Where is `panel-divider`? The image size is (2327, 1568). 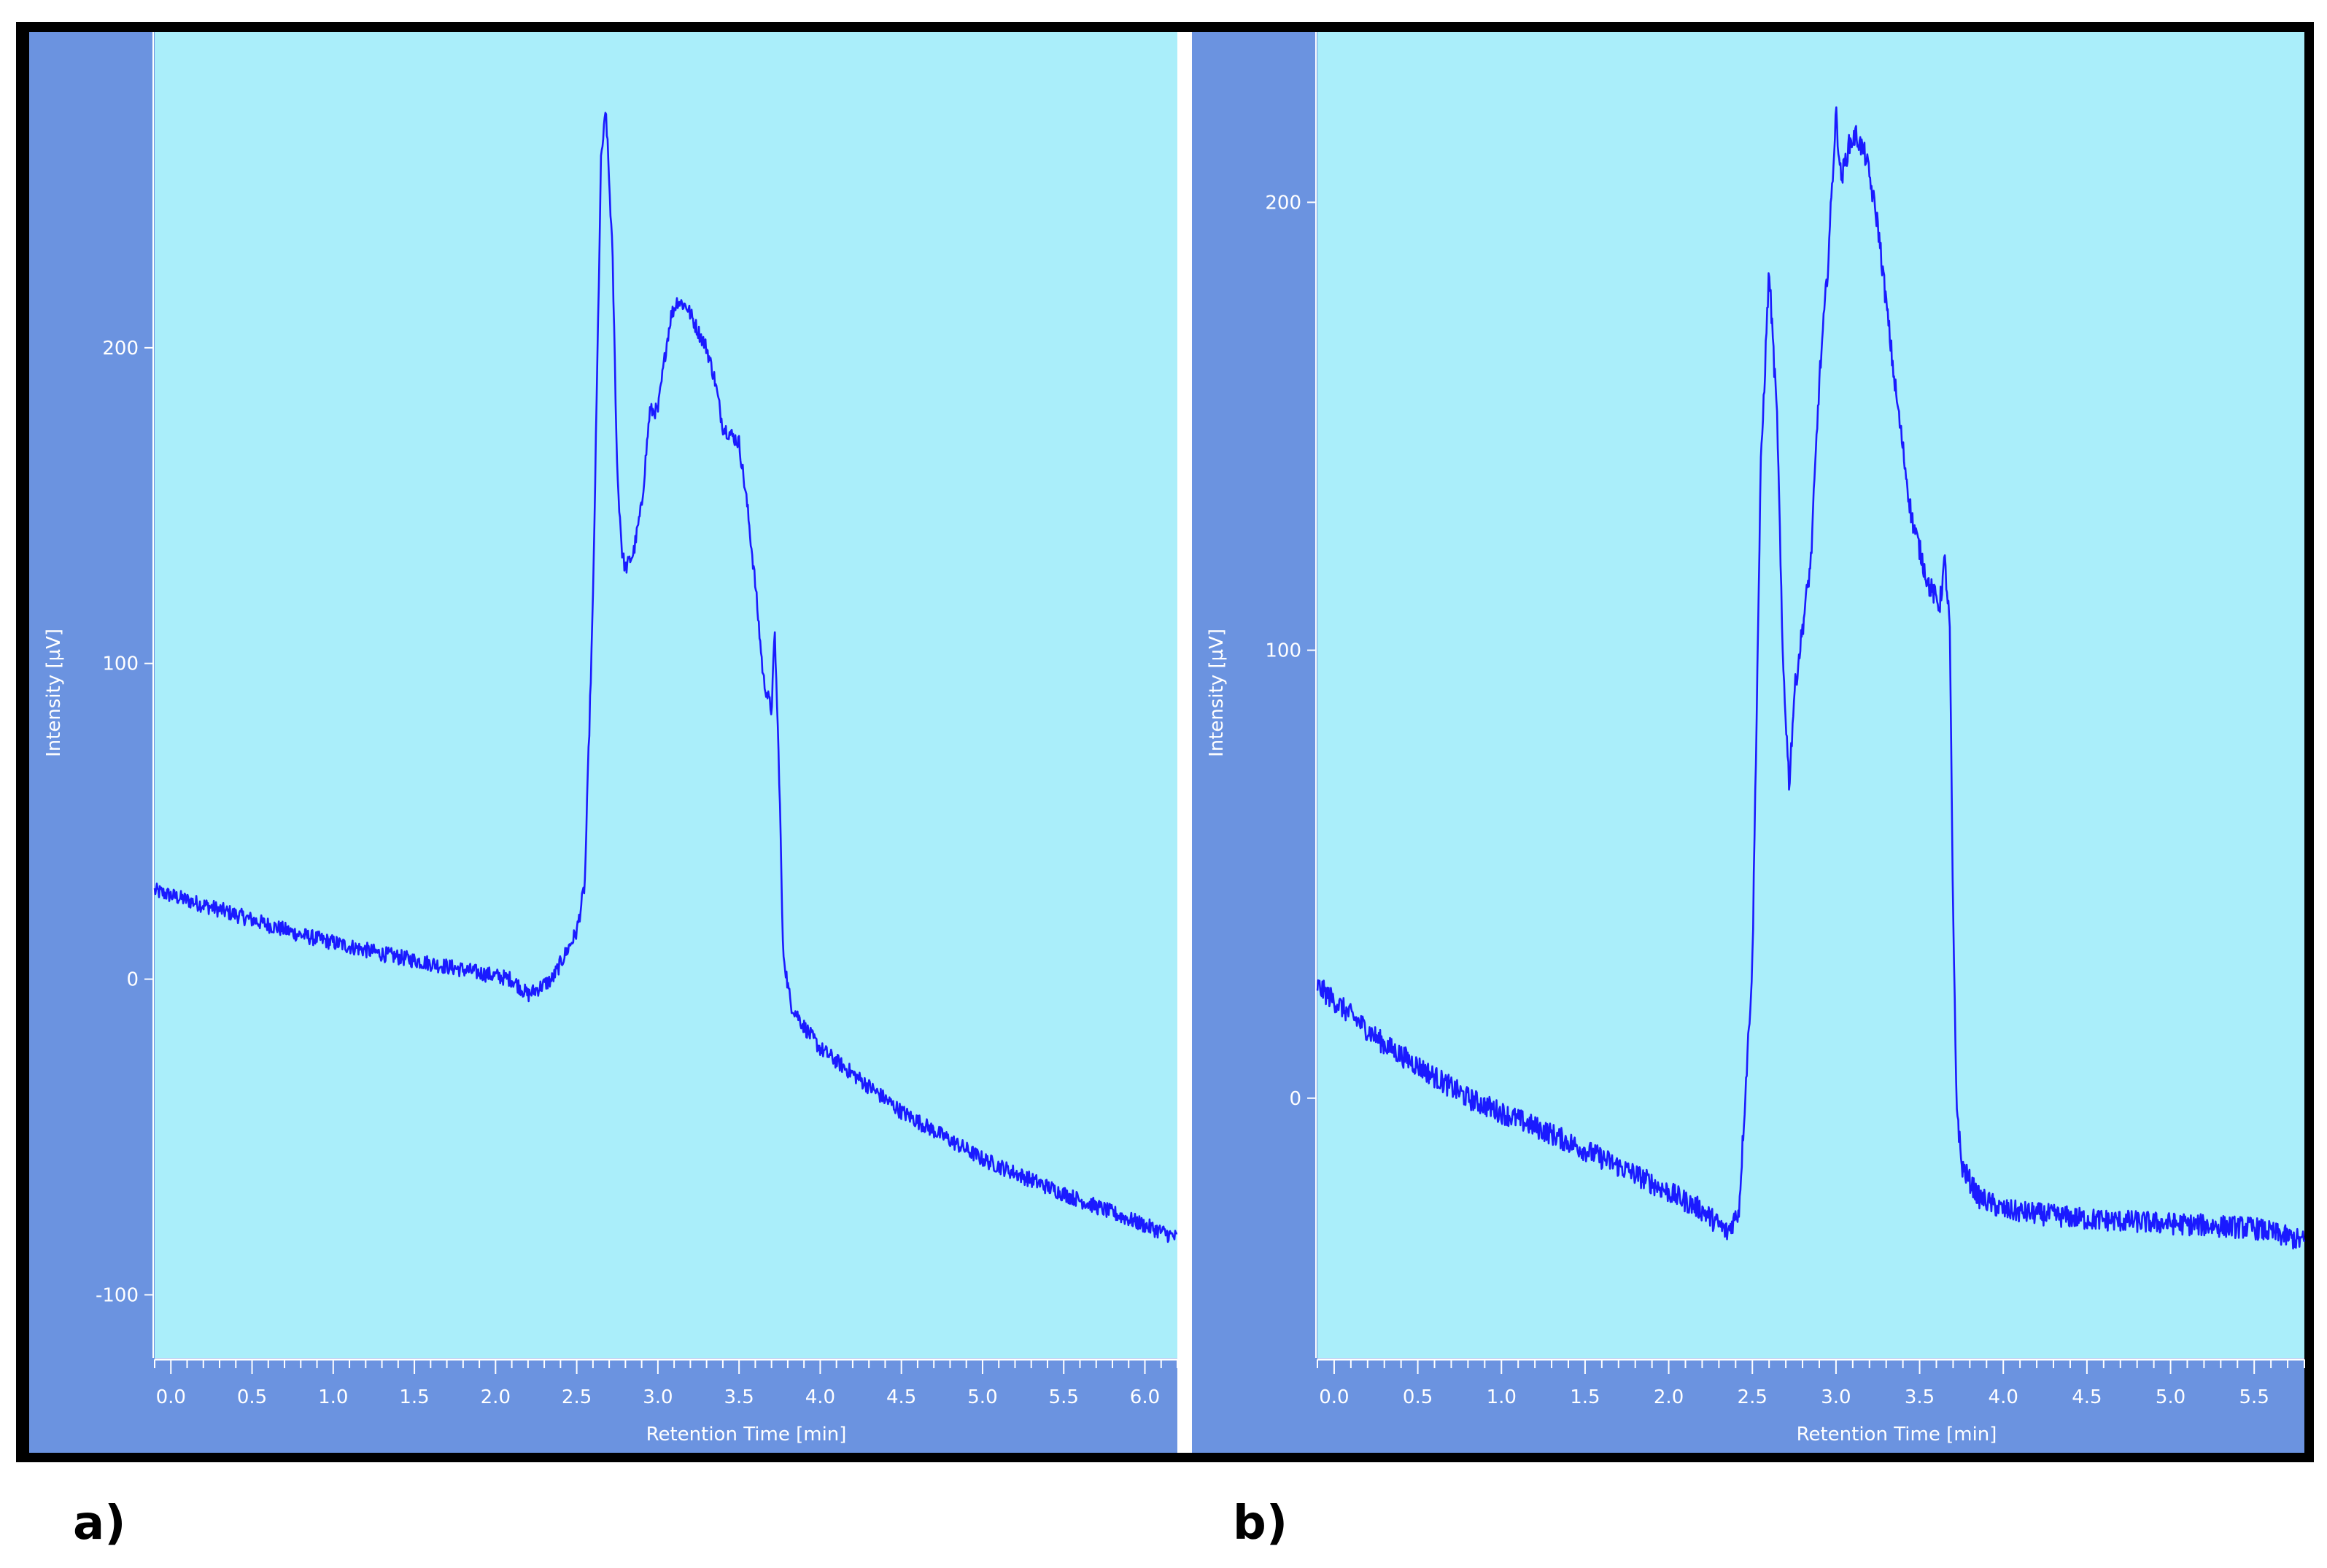 panel-divider is located at coordinates (1184, 742).